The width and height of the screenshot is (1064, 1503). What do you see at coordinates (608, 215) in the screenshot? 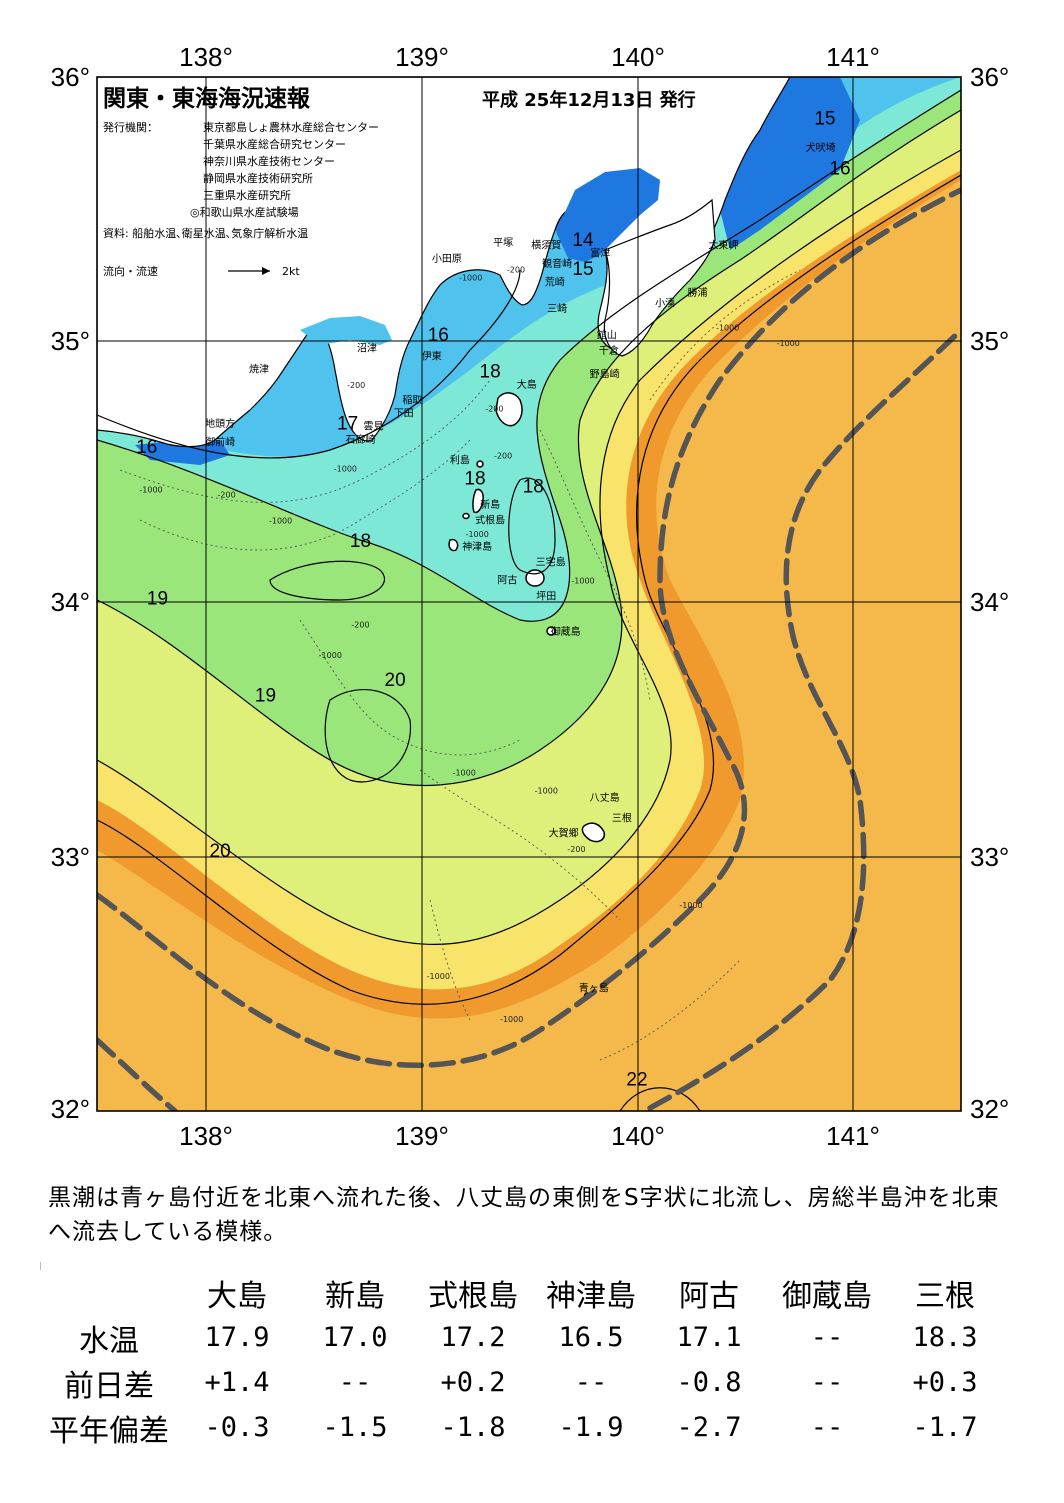
I see `tokyo-bay` at bounding box center [608, 215].